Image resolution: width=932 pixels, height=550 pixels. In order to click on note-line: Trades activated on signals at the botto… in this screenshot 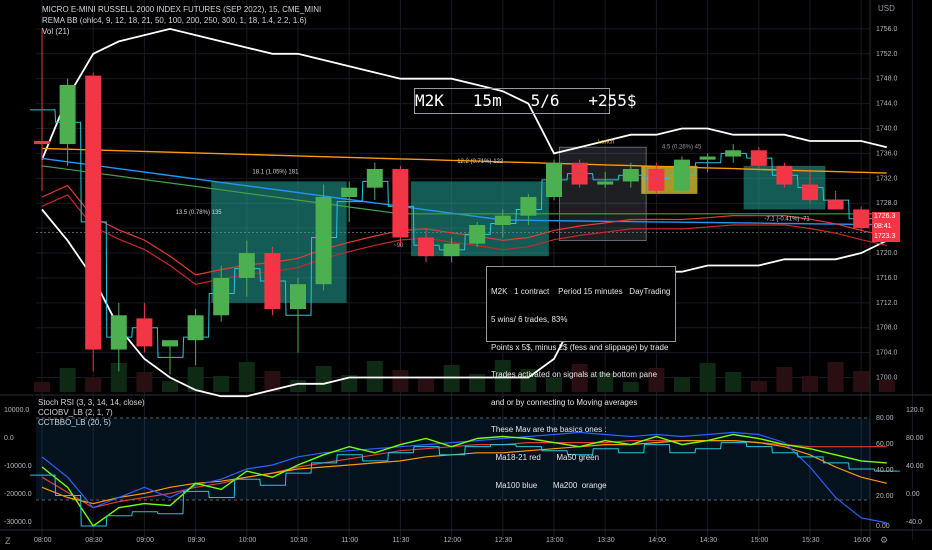, I will do `click(574, 375)`.